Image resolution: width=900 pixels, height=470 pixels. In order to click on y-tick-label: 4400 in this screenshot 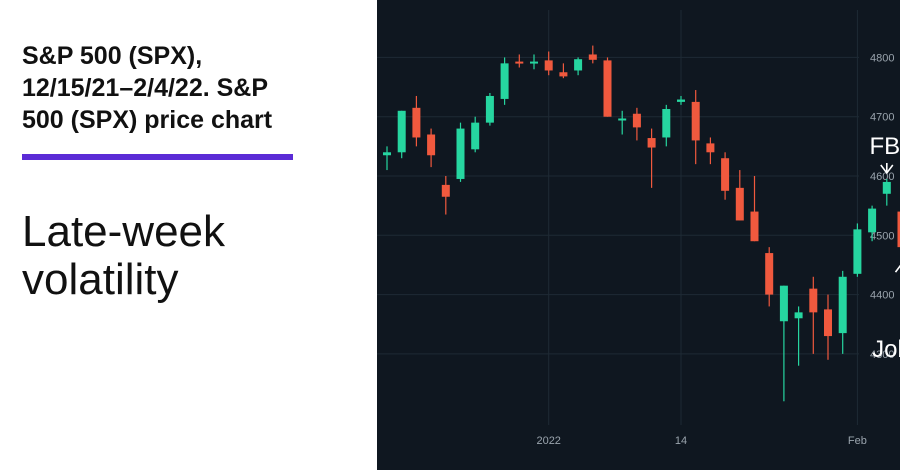, I will do `click(882, 296)`.